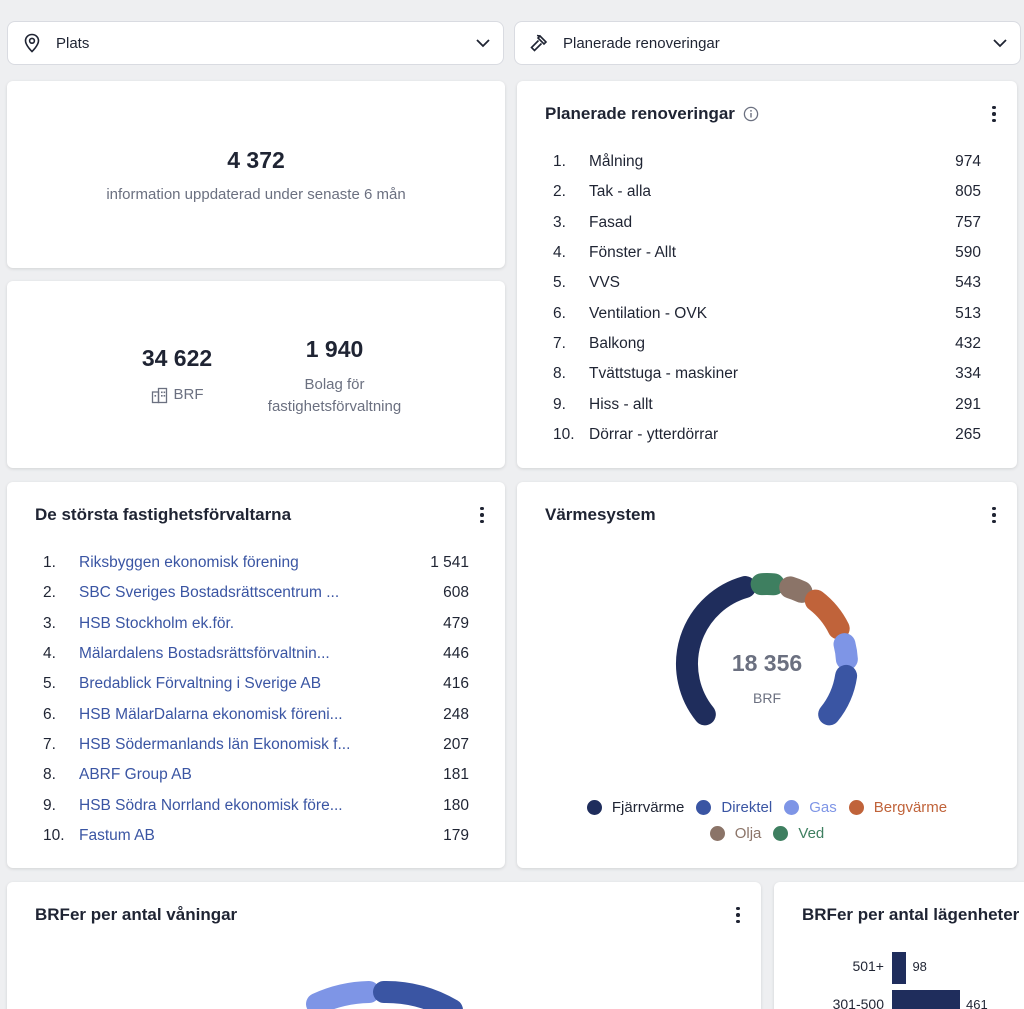 This screenshot has height=1009, width=1024. What do you see at coordinates (255, 43) in the screenshot?
I see `location-filter: Plats` at bounding box center [255, 43].